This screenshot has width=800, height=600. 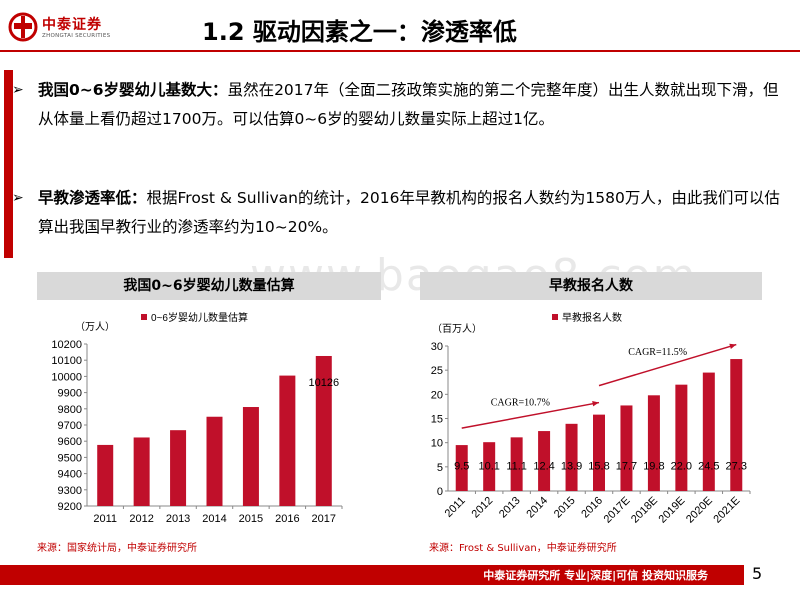 I want to click on footer-text: 中泰证券研究所 专业|深度|可信 投资知识服务, so click(x=595, y=575).